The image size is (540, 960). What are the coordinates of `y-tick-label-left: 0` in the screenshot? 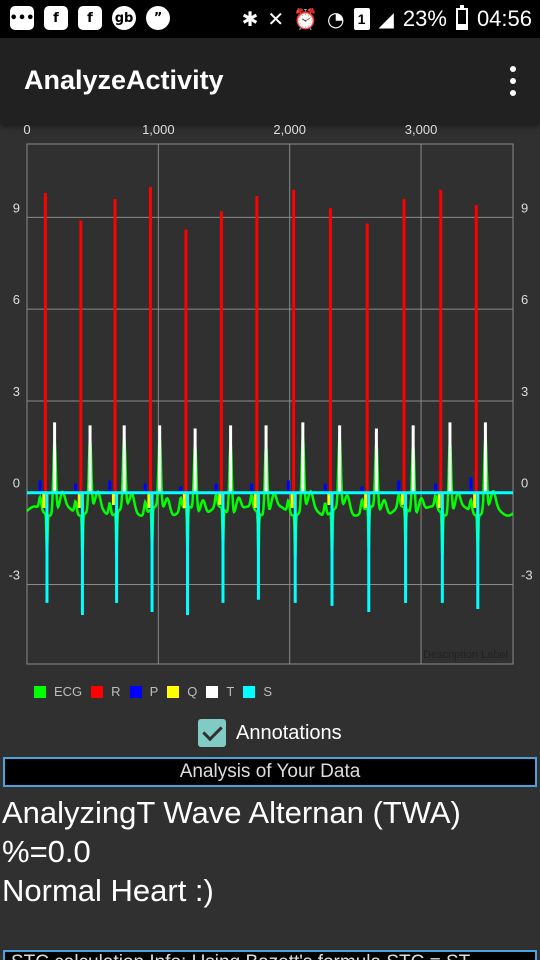 It's located at (16, 483).